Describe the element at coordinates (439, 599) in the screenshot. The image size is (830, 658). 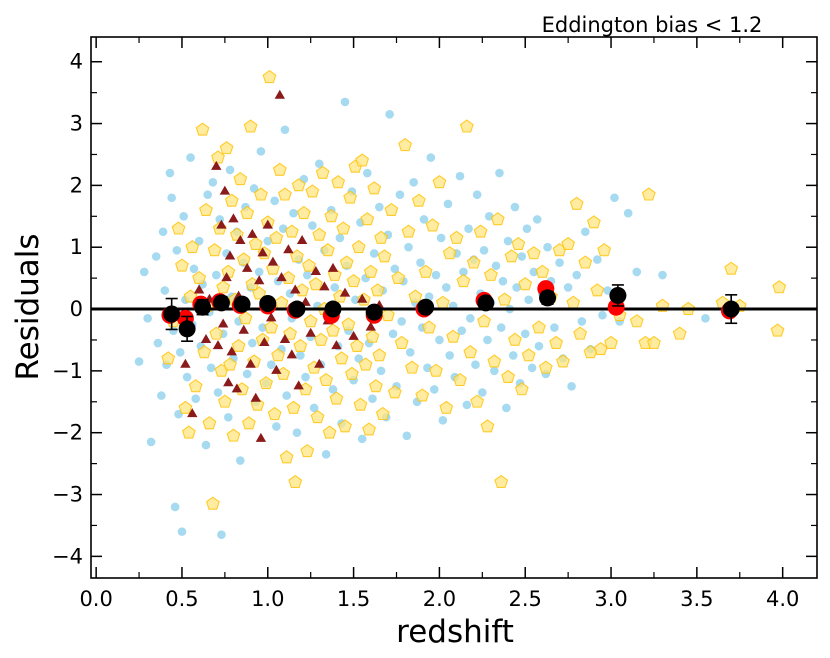
I see `x-tick-label: 2.0` at that location.